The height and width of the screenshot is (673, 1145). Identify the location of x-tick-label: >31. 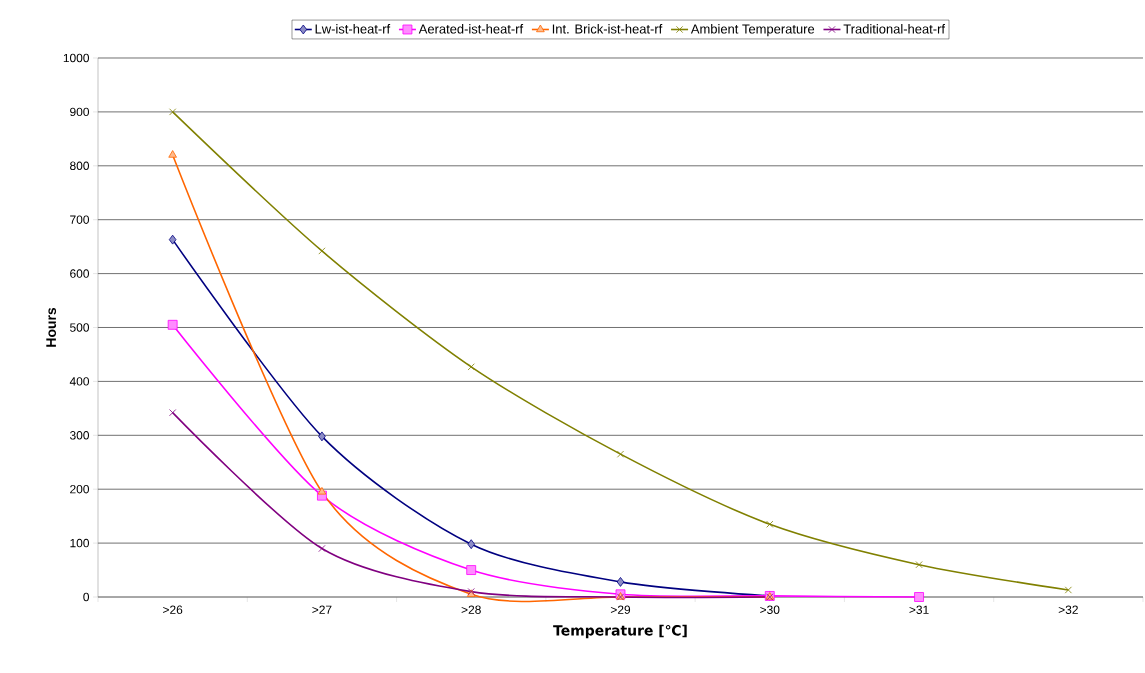
(919, 609).